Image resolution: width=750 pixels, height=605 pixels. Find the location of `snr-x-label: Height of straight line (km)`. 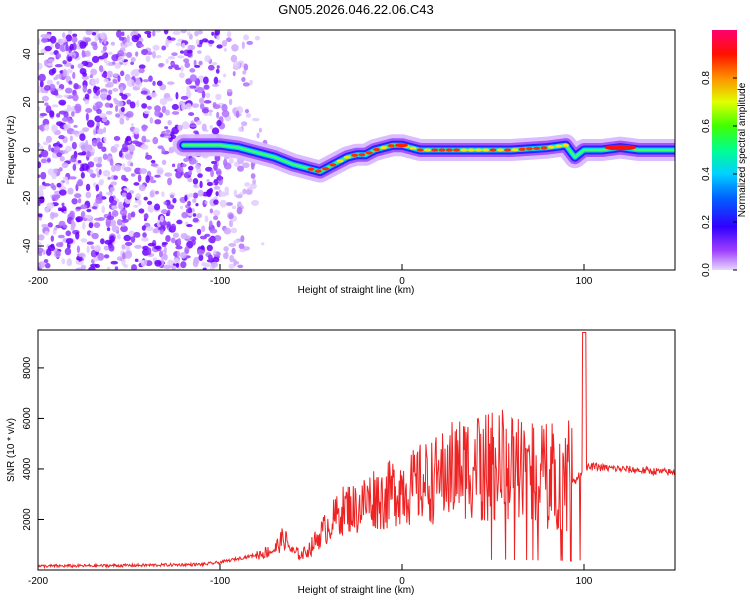

snr-x-label: Height of straight line (km) is located at coordinates (356, 590).